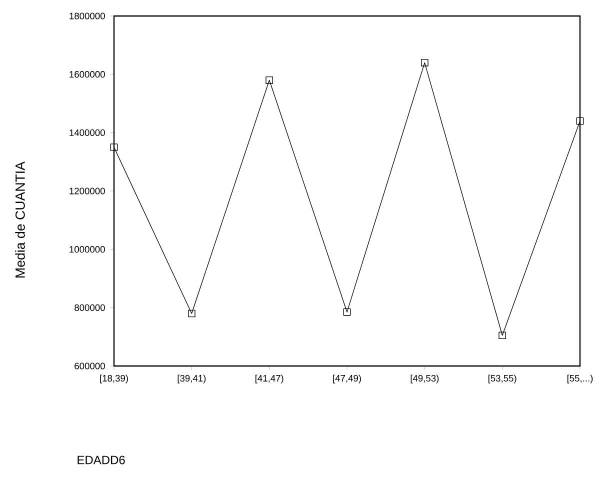 This screenshot has width=602, height=501. I want to click on x-tick-label: [49,53), so click(424, 379).